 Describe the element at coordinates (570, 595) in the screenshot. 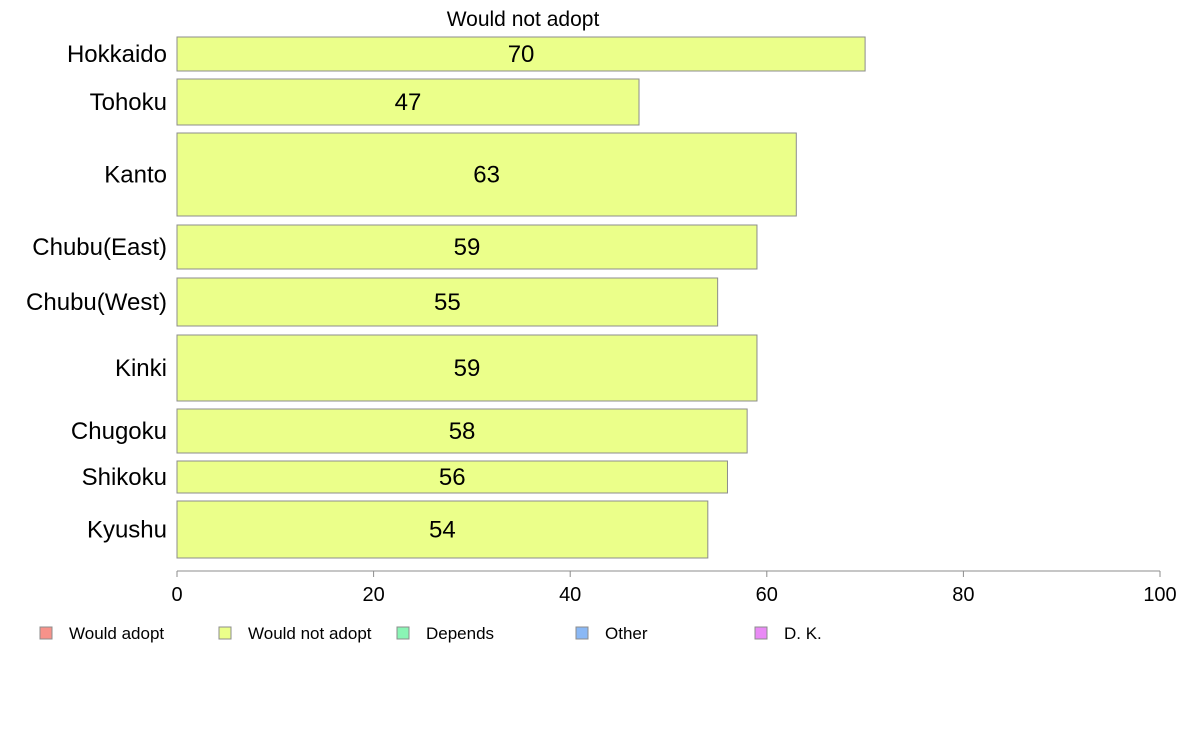

I see `x-tick-label: 40` at that location.